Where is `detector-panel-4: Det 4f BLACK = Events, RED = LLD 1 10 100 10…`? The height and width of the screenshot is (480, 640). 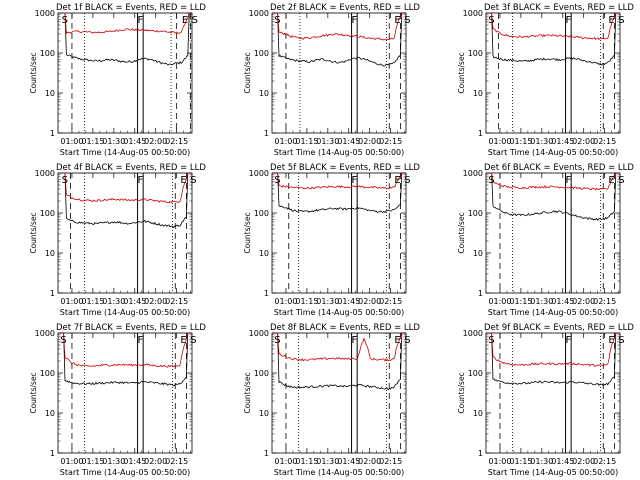 detector-panel-4: Det 4f BLACK = Events, RED = LLD 1 10 100 10… is located at coordinates (117, 240).